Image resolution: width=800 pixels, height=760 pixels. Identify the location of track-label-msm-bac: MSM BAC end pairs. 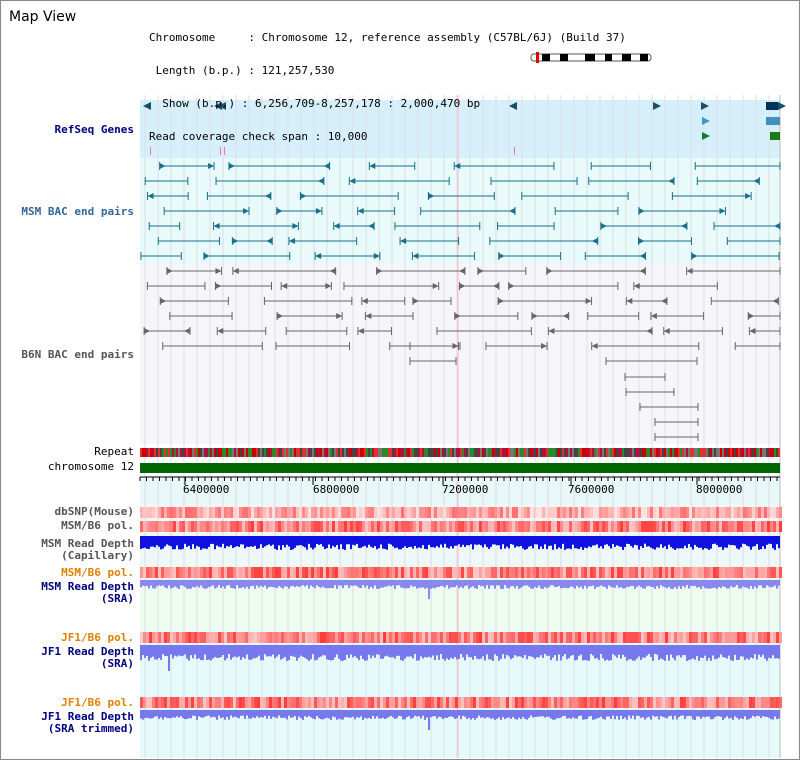
(77, 211).